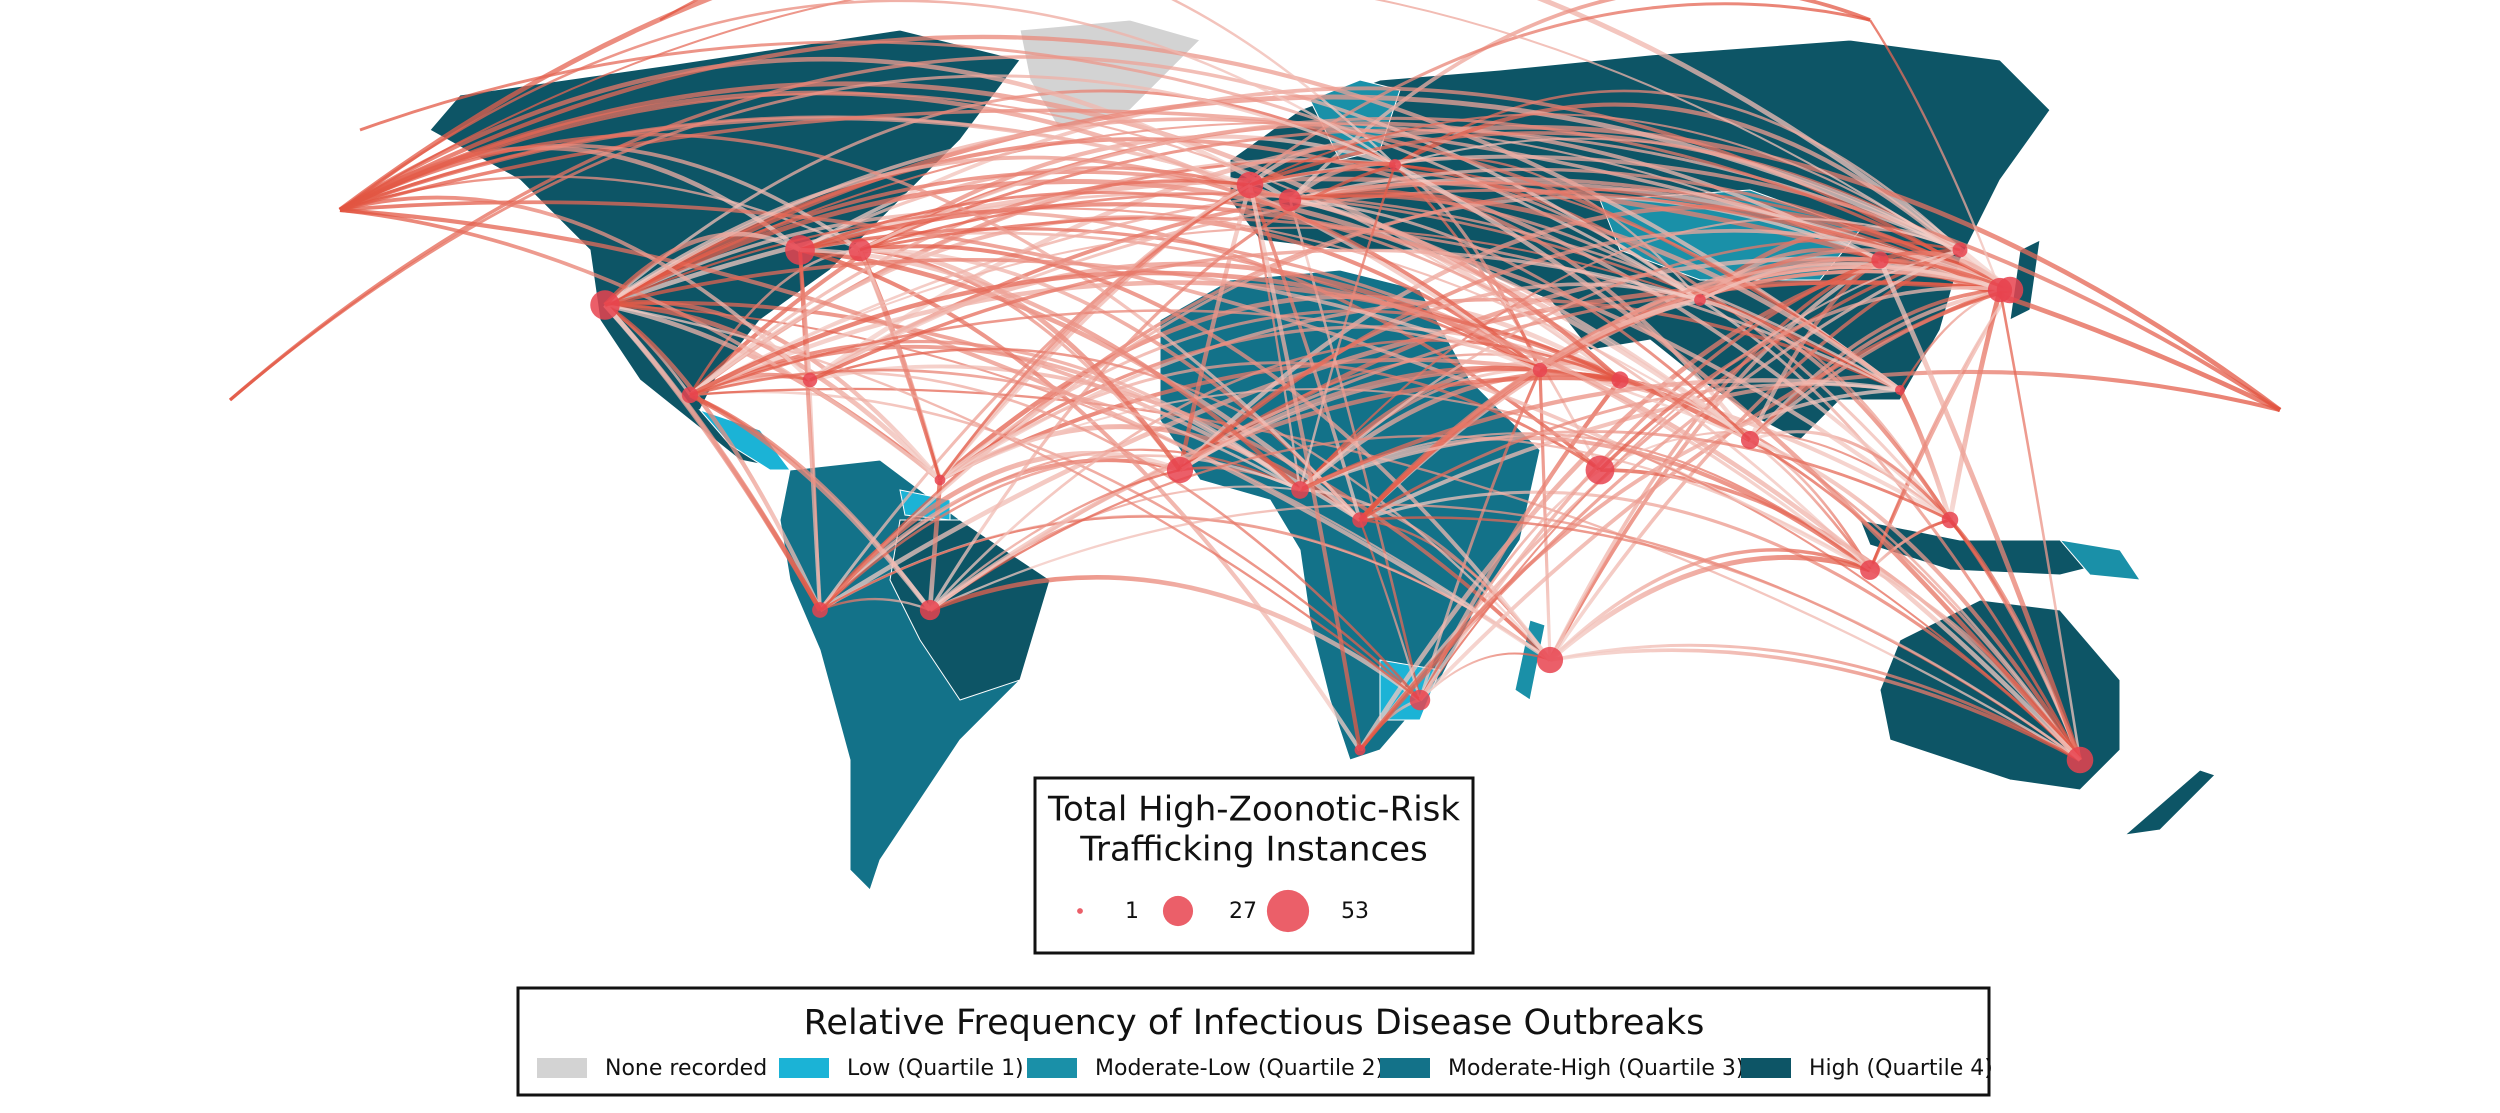 The height and width of the screenshot is (1113, 2500). Describe the element at coordinates (1596, 1068) in the screenshot. I see `color-legend-label: Moderate-High (Quartile 3)` at that location.